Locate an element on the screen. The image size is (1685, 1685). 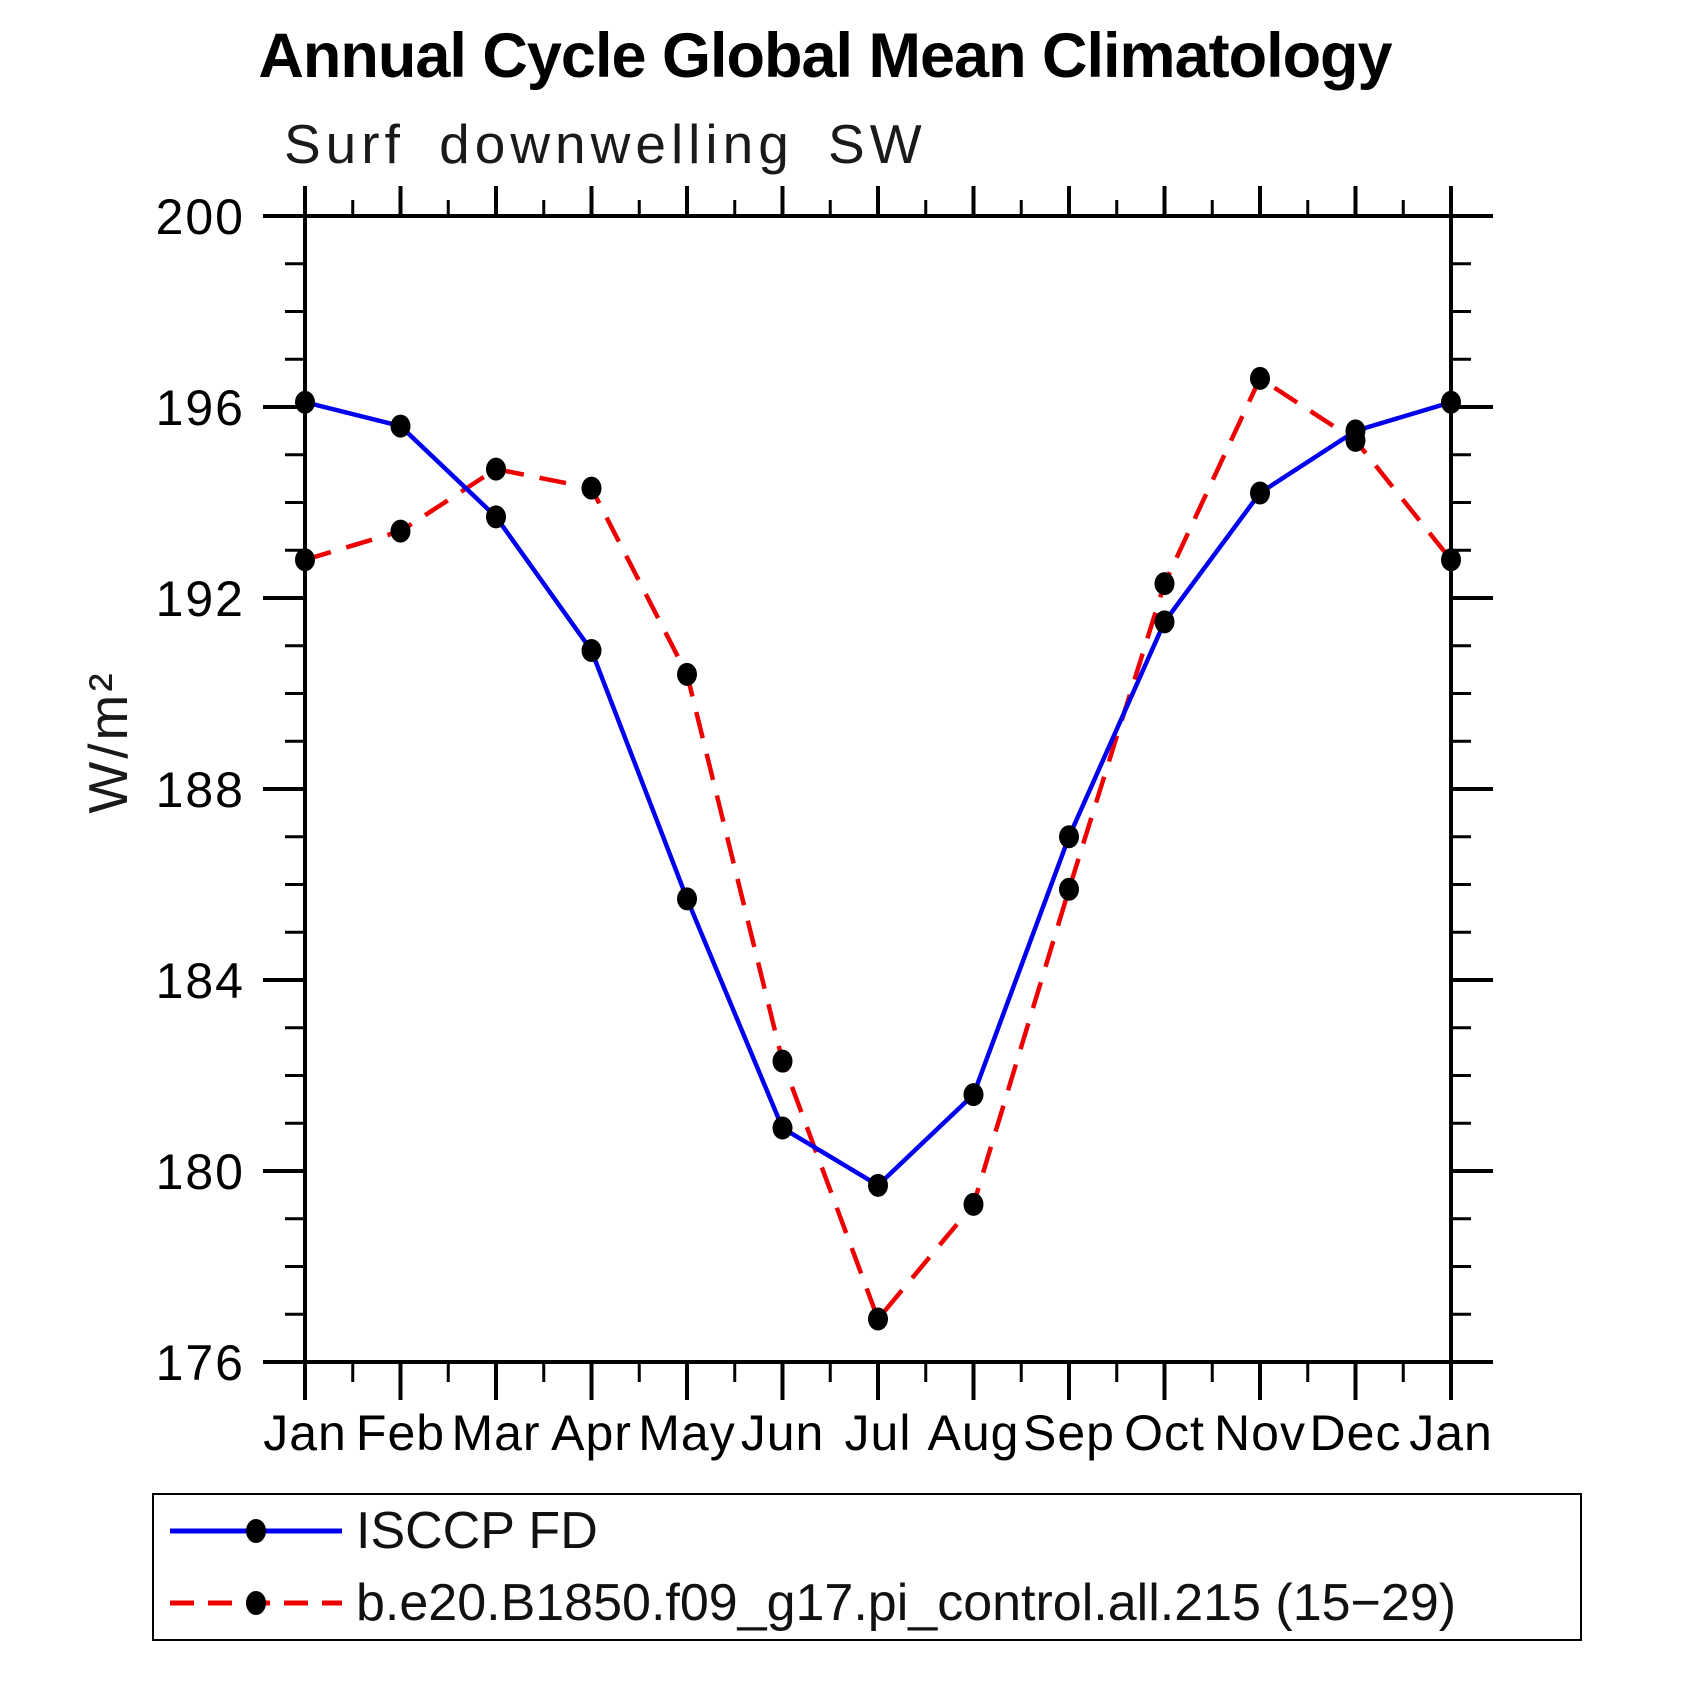
y-tick-label: 200 is located at coordinates (200, 217).